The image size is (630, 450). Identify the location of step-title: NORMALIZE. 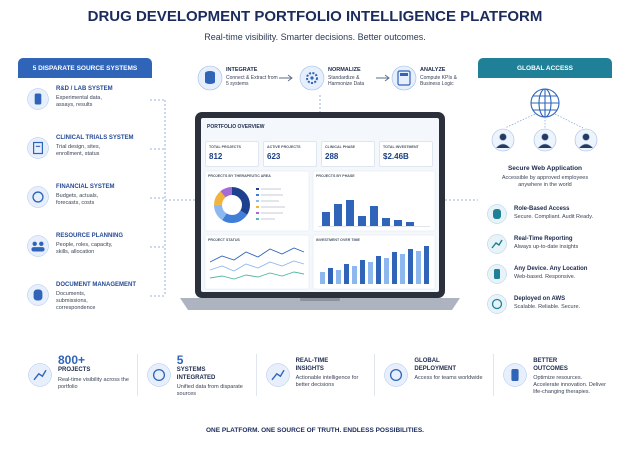
(344, 70).